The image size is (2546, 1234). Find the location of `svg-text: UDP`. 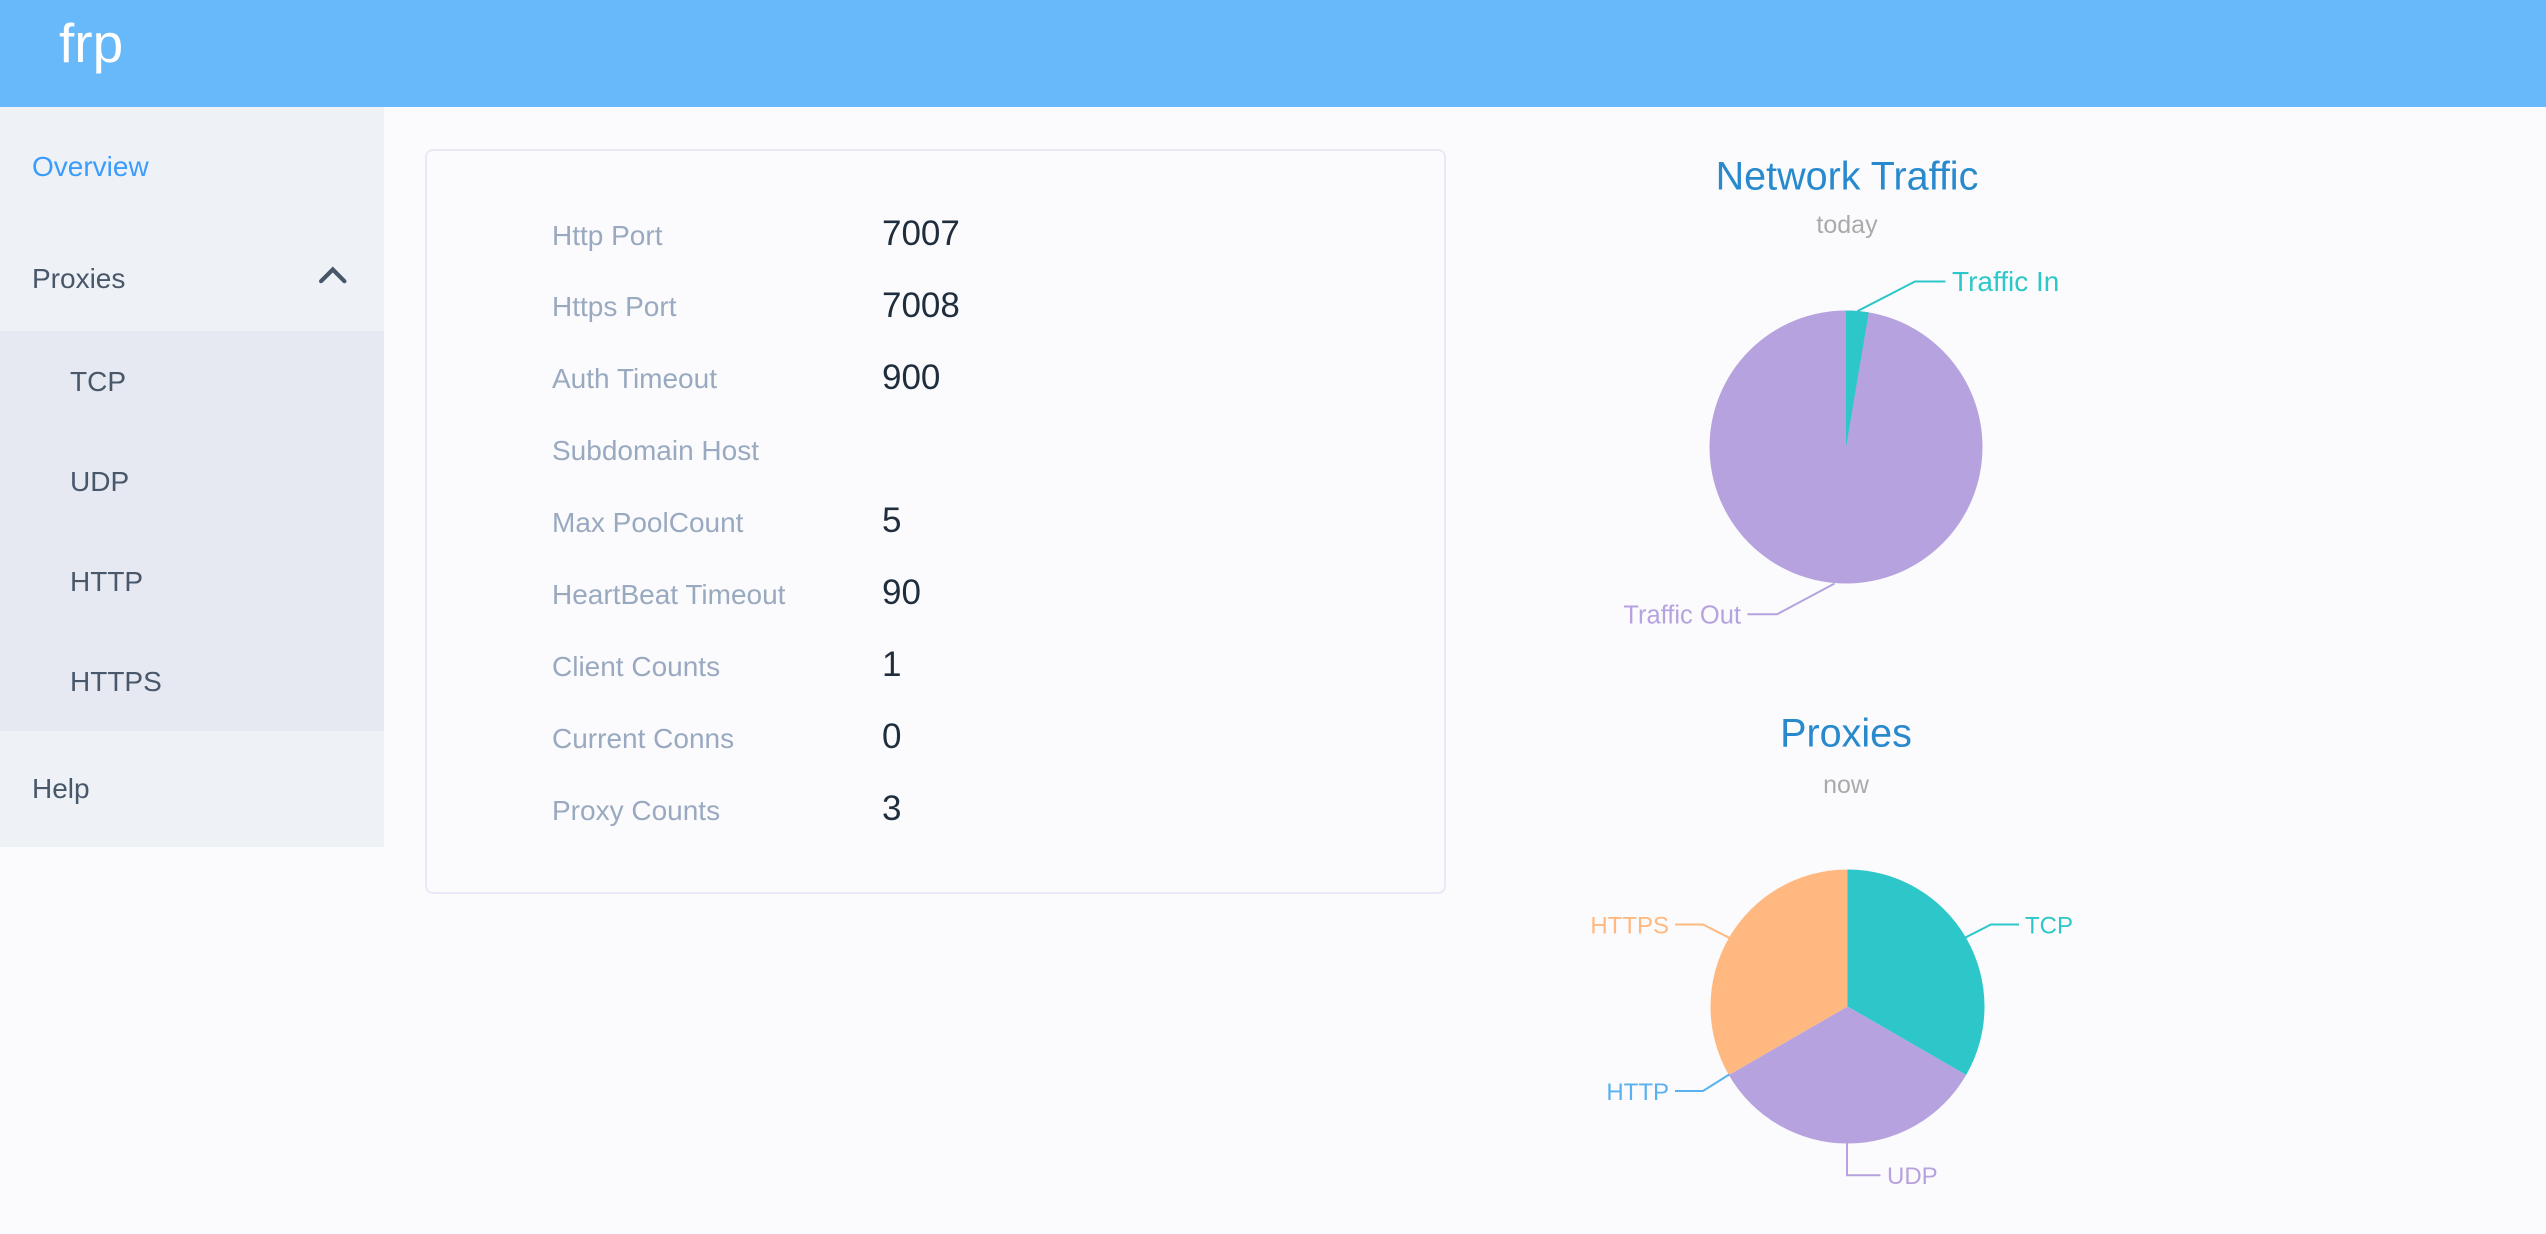

svg-text: UDP is located at coordinates (1912, 1176).